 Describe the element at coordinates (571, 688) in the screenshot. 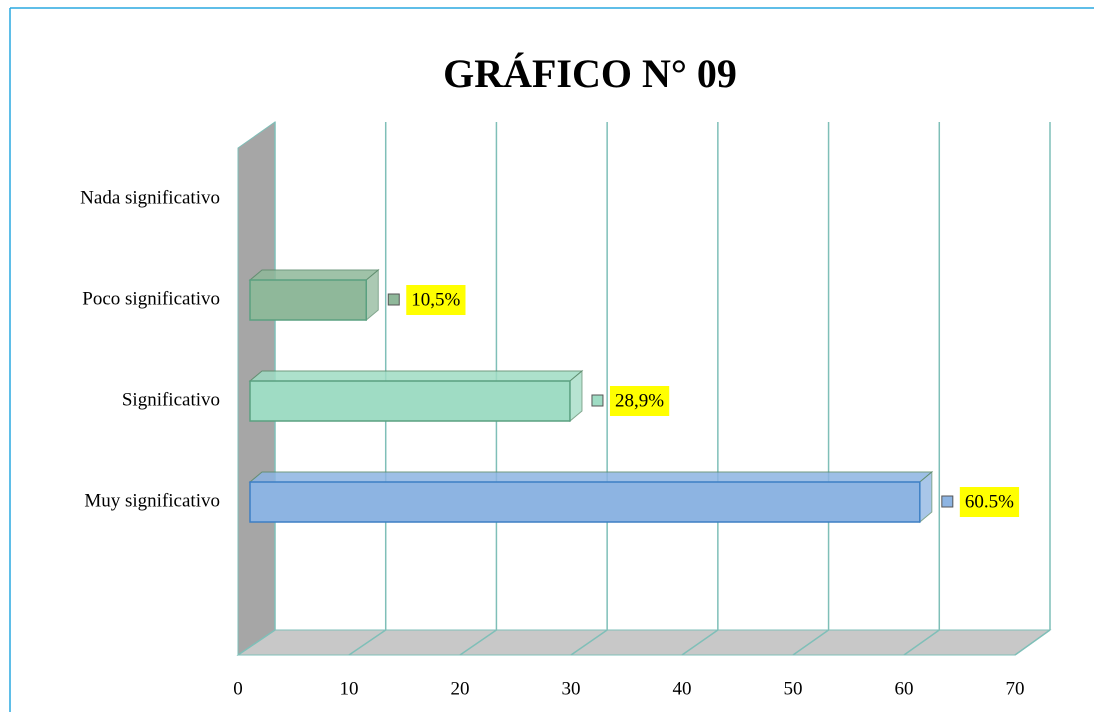

I see `x-tick-label: 30` at that location.